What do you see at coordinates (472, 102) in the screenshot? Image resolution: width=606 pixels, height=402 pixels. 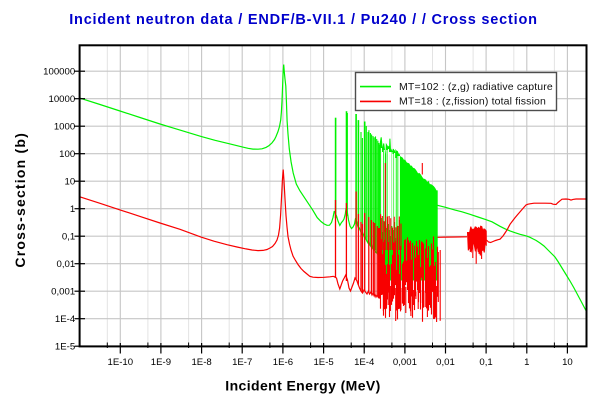 I see `svg-text:MT=18 : (z,fission) total fiss: MT=18 : (z,fission) total fission` at bounding box center [472, 102].